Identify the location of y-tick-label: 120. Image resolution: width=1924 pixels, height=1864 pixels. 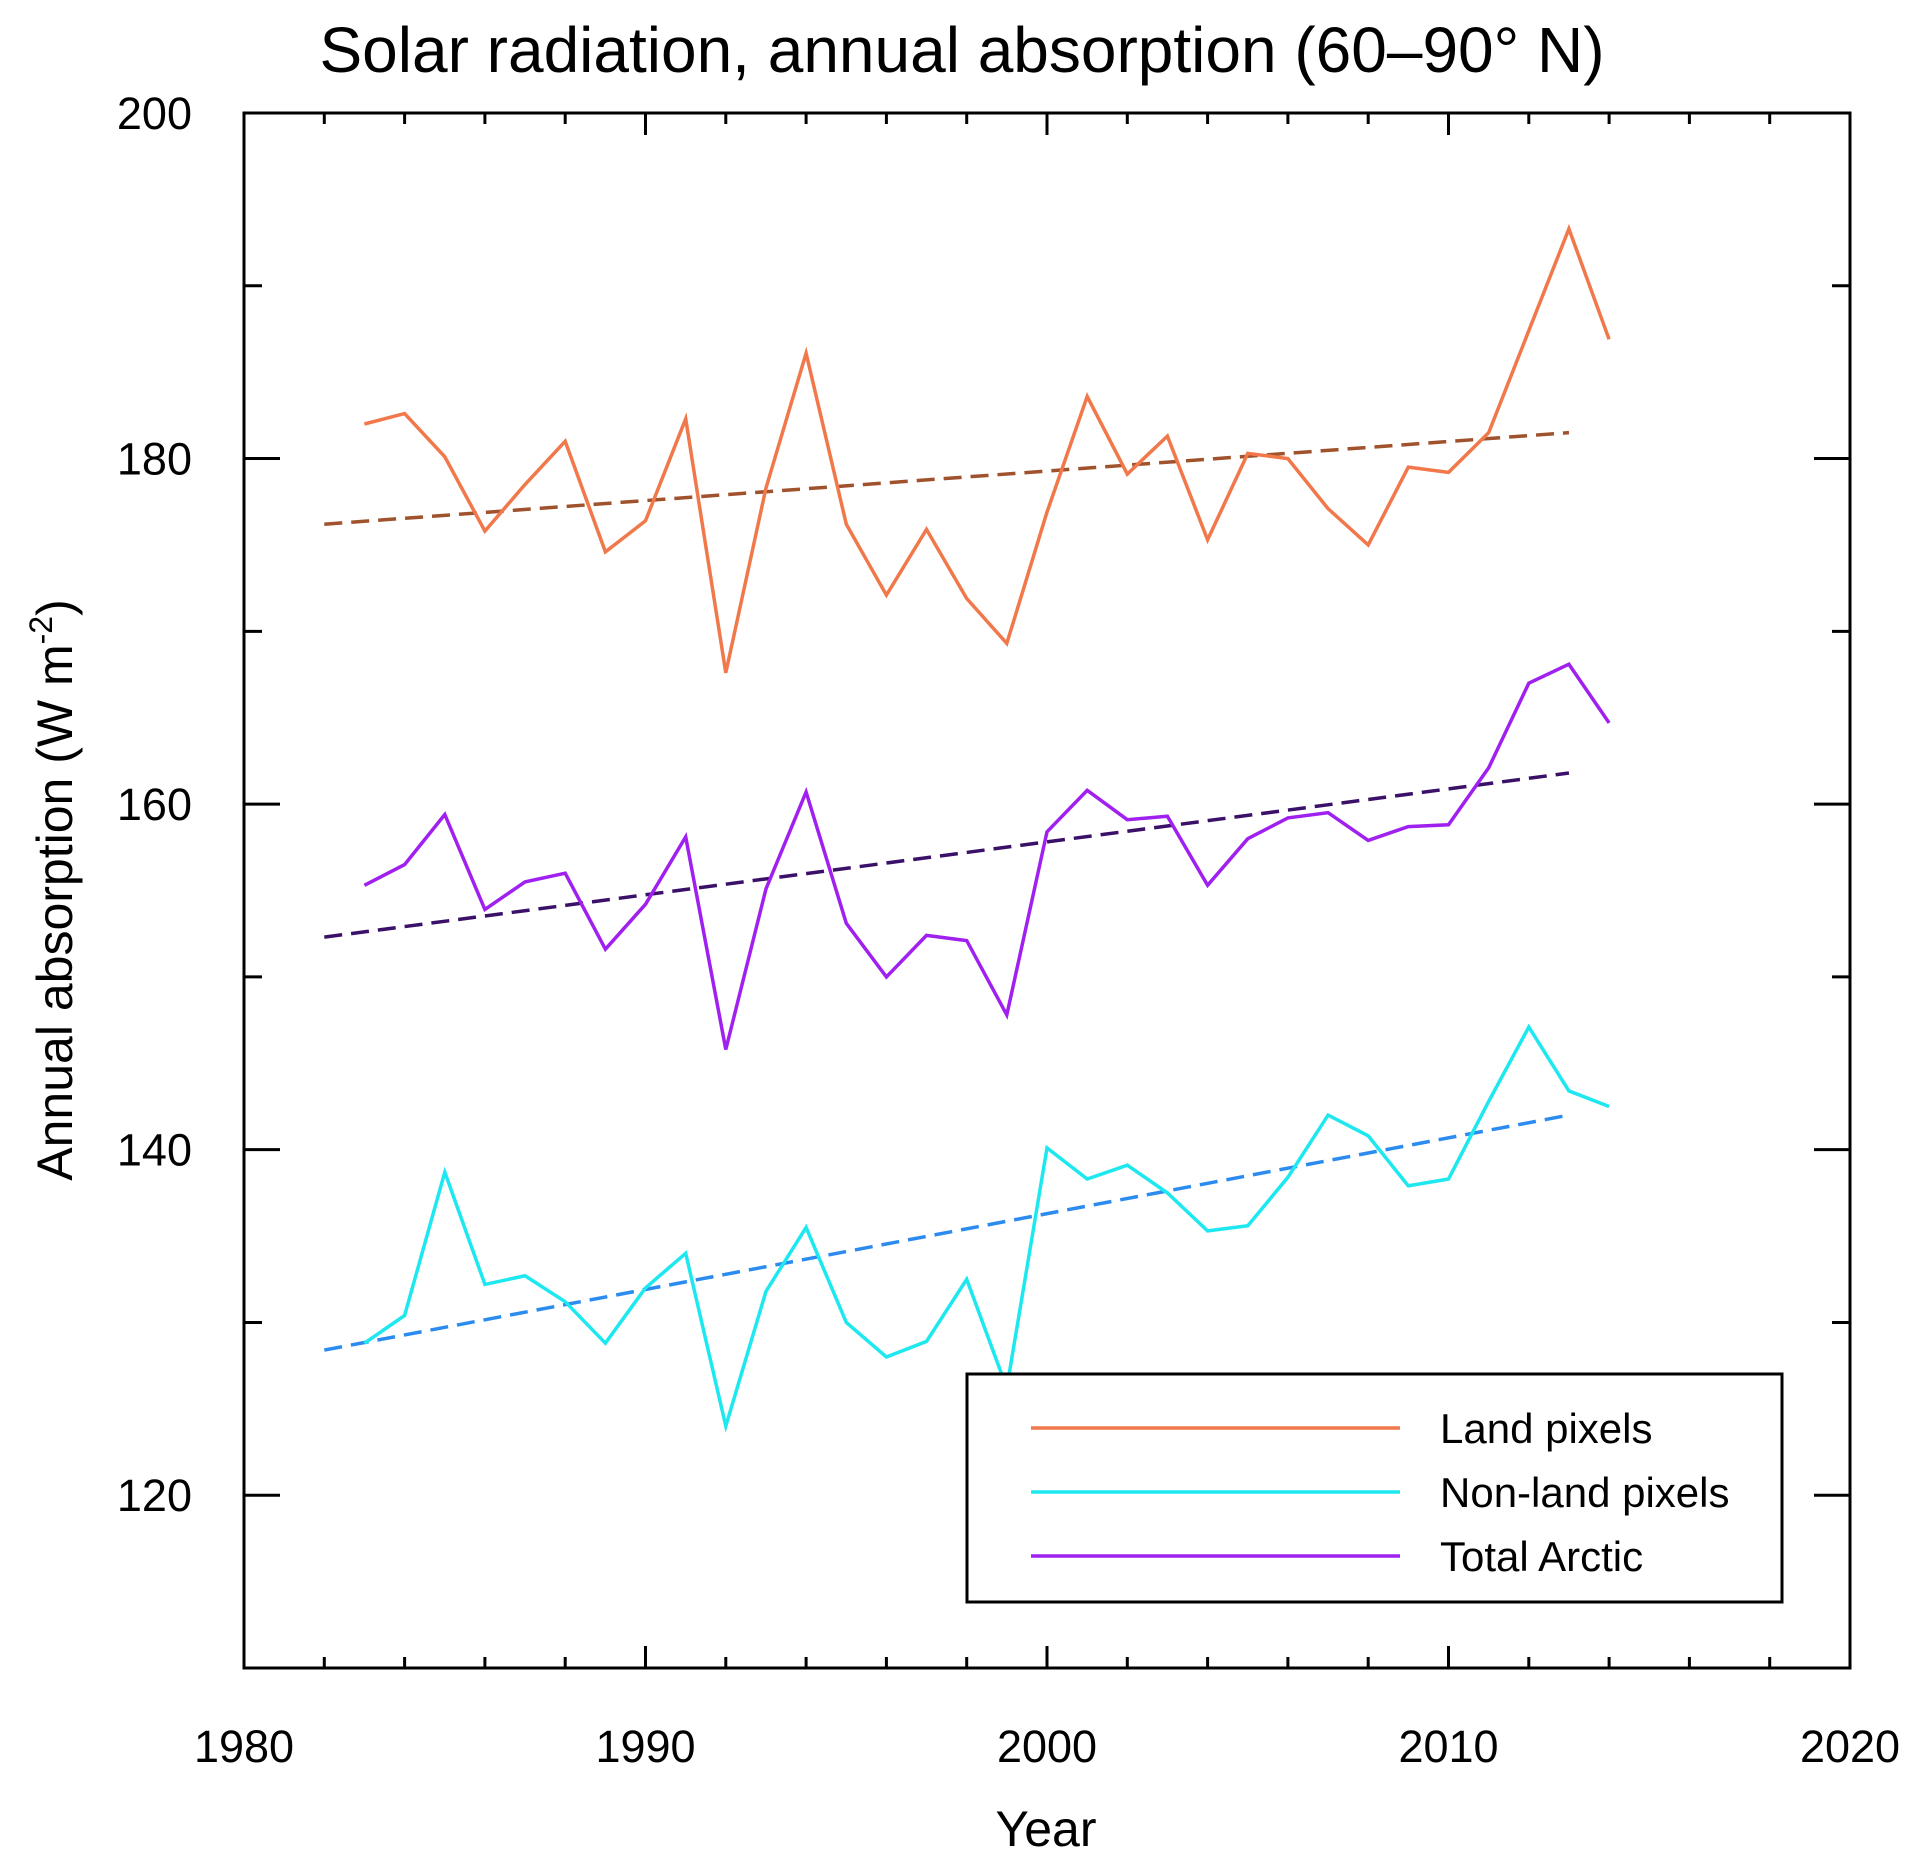
(154, 1495).